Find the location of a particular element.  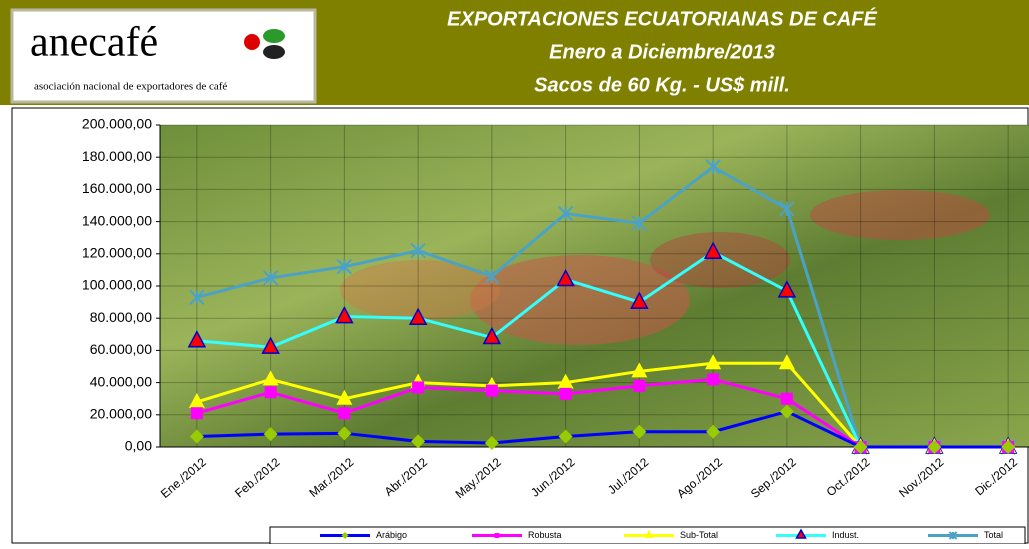

x-tick-label: Jun./2012 is located at coordinates (553, 477).